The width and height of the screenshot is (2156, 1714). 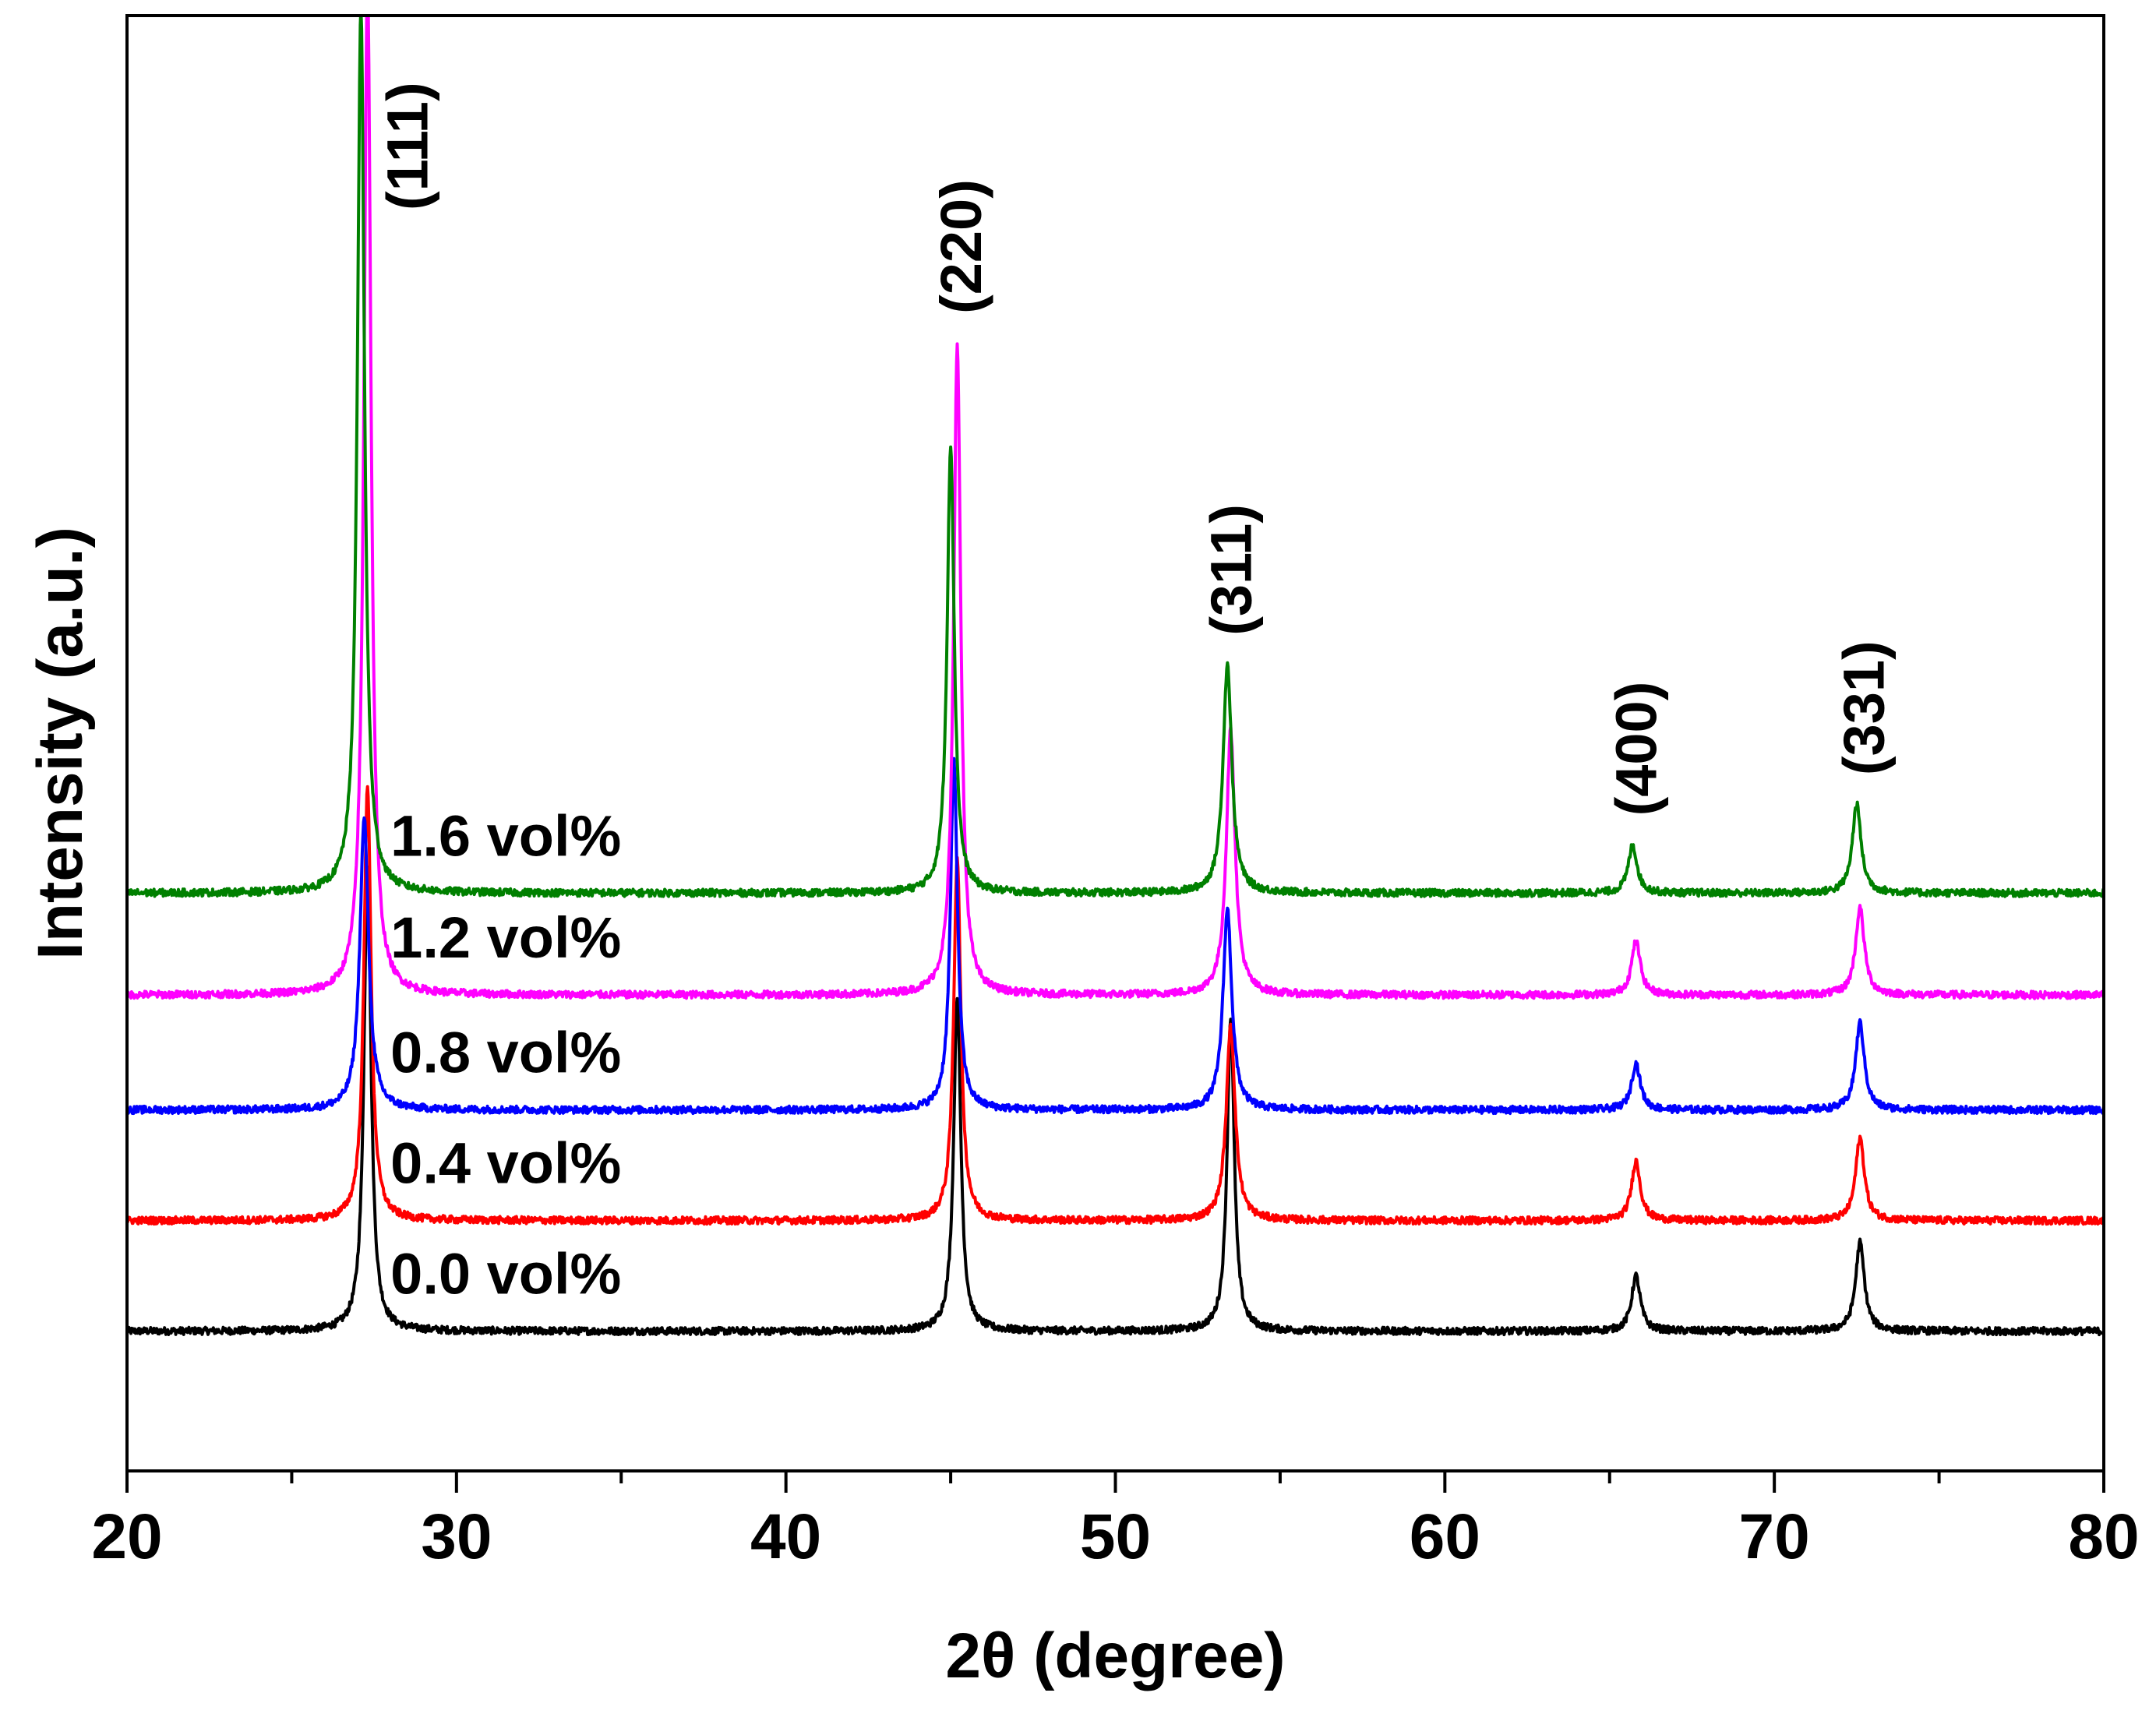 What do you see at coordinates (2103, 1536) in the screenshot?
I see `x-tick-label: 80` at bounding box center [2103, 1536].